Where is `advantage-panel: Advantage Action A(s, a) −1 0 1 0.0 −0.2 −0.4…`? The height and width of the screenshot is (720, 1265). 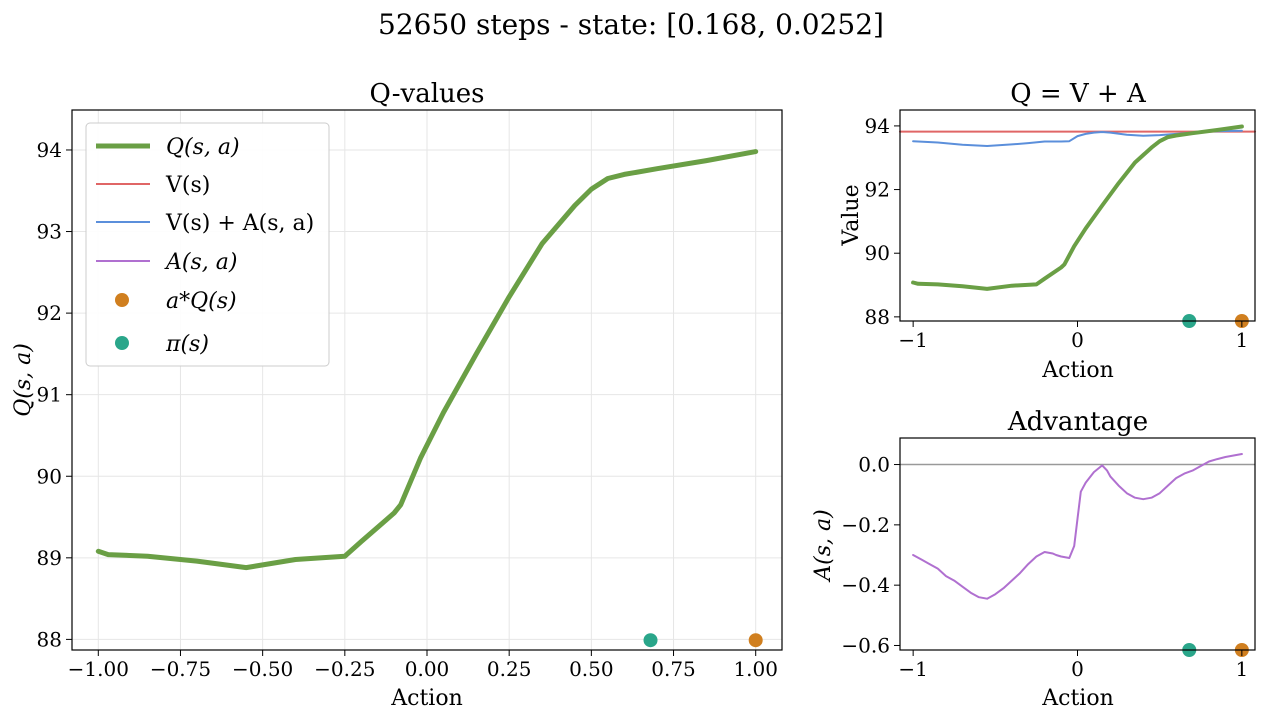 advantage-panel: Advantage Action A(s, a) −1 0 1 0.0 −0.2 −0.4… is located at coordinates (1033, 559).